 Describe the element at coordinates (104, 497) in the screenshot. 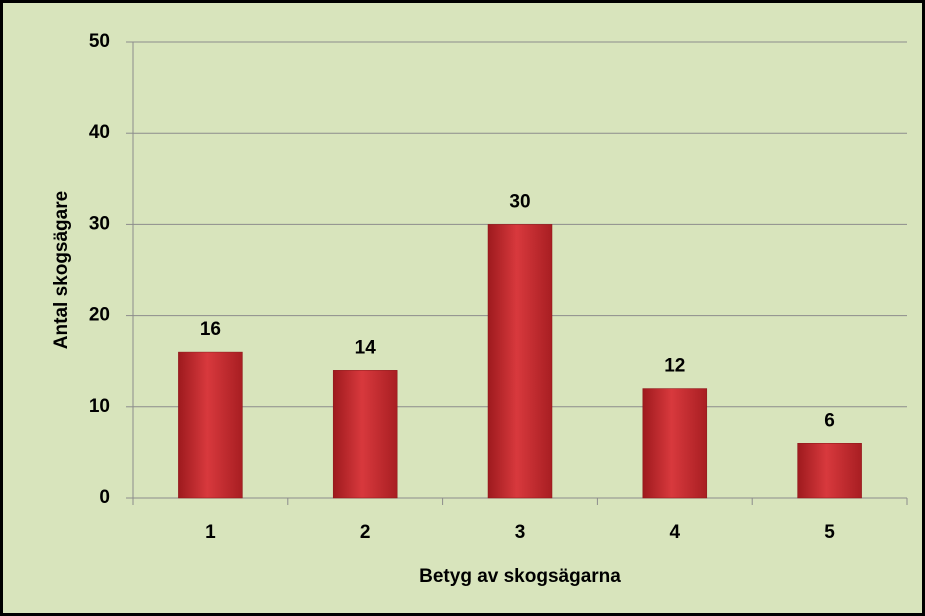

I see `y-tick-label: 0` at that location.